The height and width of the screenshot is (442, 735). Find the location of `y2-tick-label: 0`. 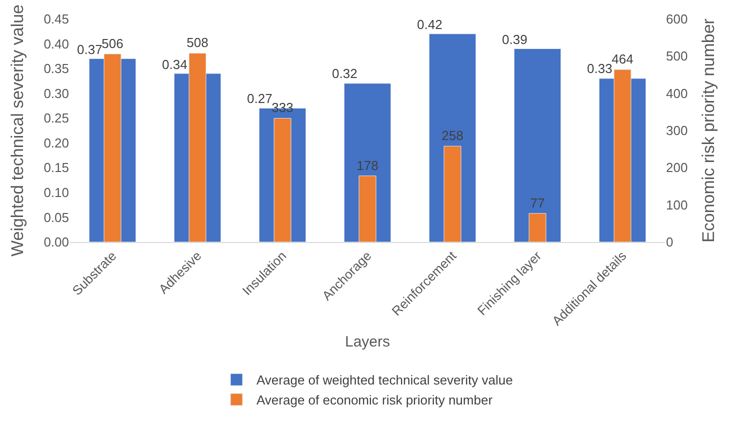

y2-tick-label: 0 is located at coordinates (670, 242).